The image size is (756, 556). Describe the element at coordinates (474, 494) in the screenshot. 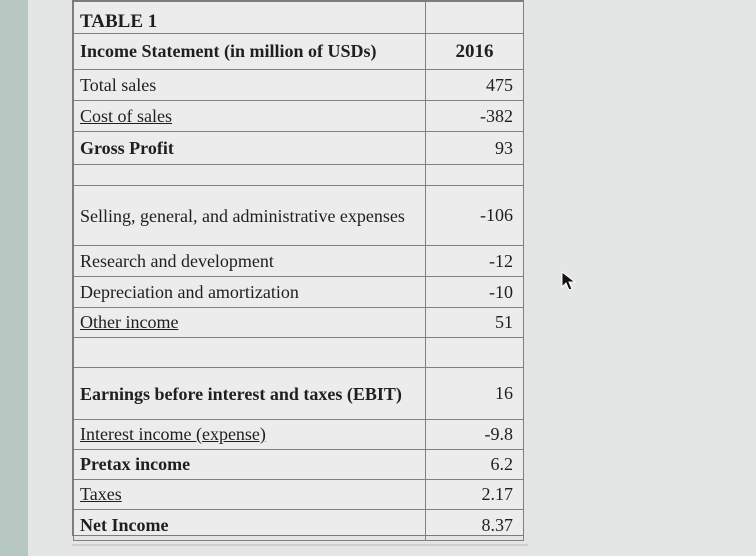

I see `row-value: 2.17` at that location.